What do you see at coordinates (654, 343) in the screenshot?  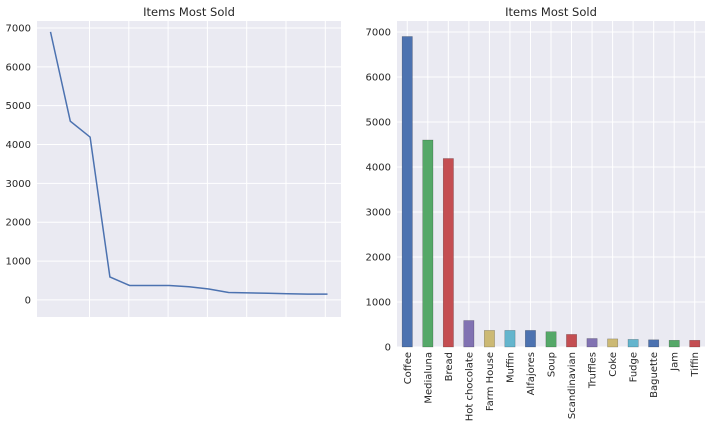 I see `bar-baguette` at bounding box center [654, 343].